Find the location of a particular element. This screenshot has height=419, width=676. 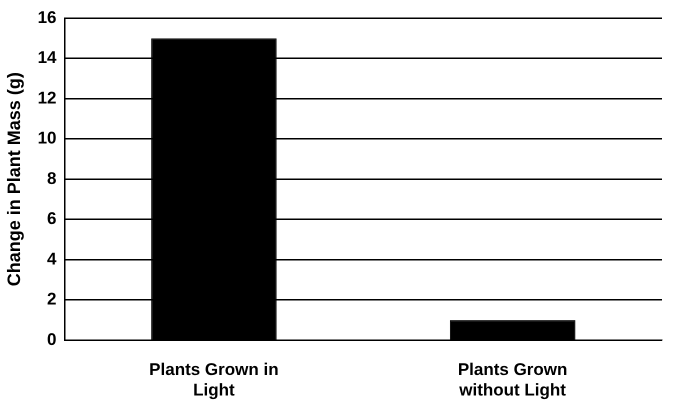

y-tick-label: 2 is located at coordinates (52, 299).